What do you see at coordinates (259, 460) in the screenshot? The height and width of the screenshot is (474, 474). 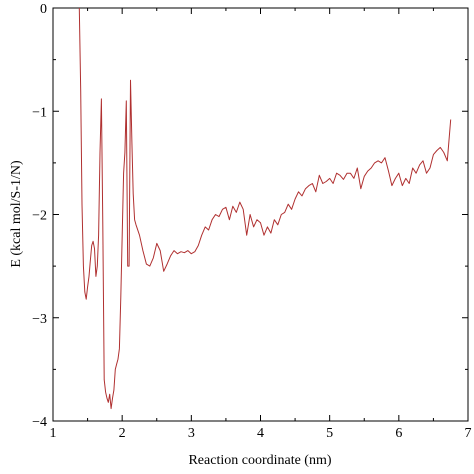 I see `x-axis-title: Reaction coordinate (nm)` at bounding box center [259, 460].